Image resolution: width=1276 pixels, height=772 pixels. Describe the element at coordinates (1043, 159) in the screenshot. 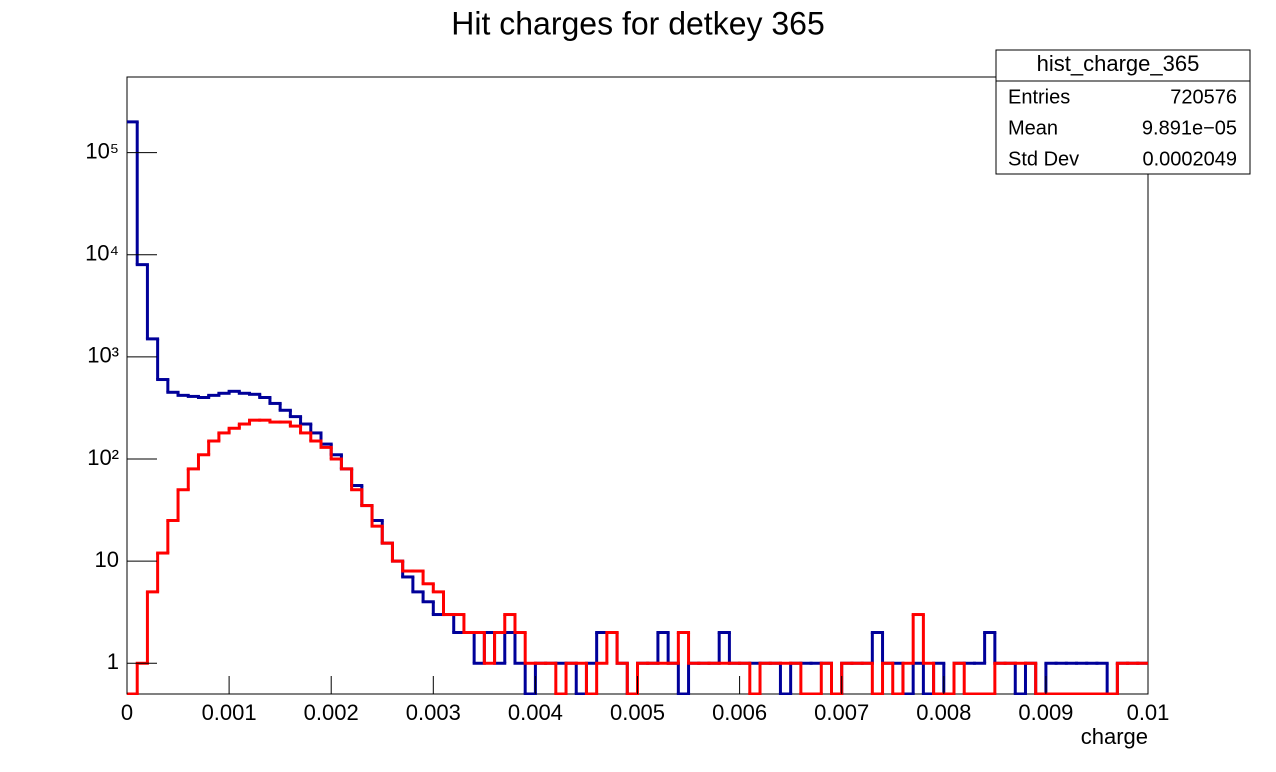

I see `stats-key: Std Dev` at that location.